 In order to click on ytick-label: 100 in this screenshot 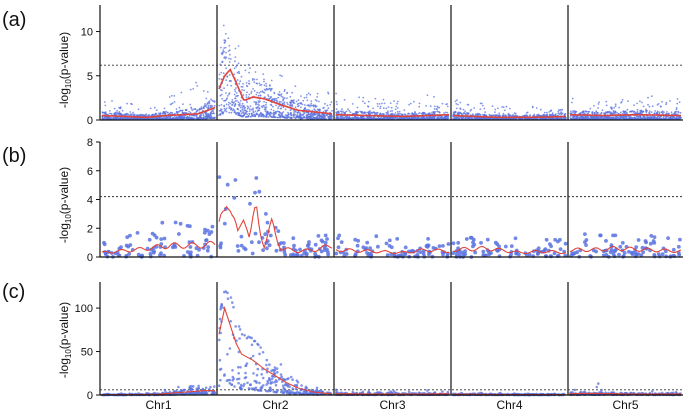, I will do `click(84, 309)`.